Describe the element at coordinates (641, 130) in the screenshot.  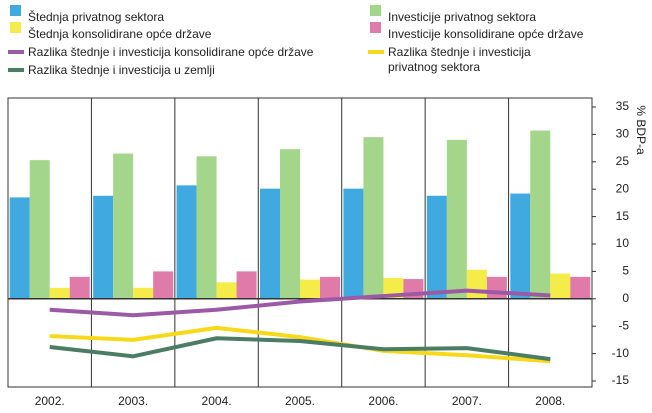
I see `axis-label: % BDP-a` at that location.